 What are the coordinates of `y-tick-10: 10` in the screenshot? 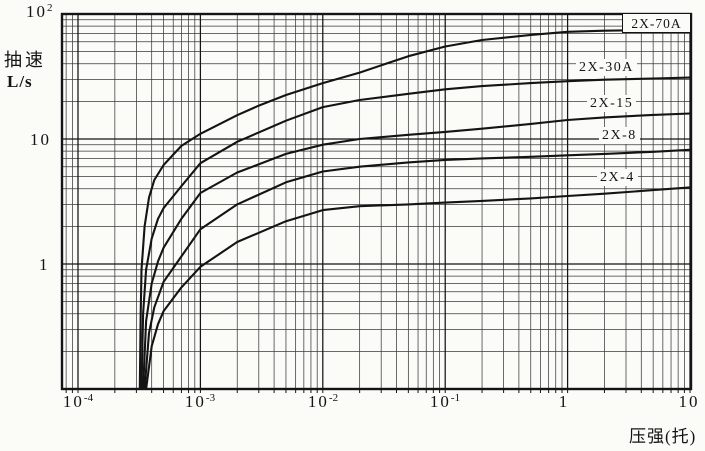 It's located at (40, 139).